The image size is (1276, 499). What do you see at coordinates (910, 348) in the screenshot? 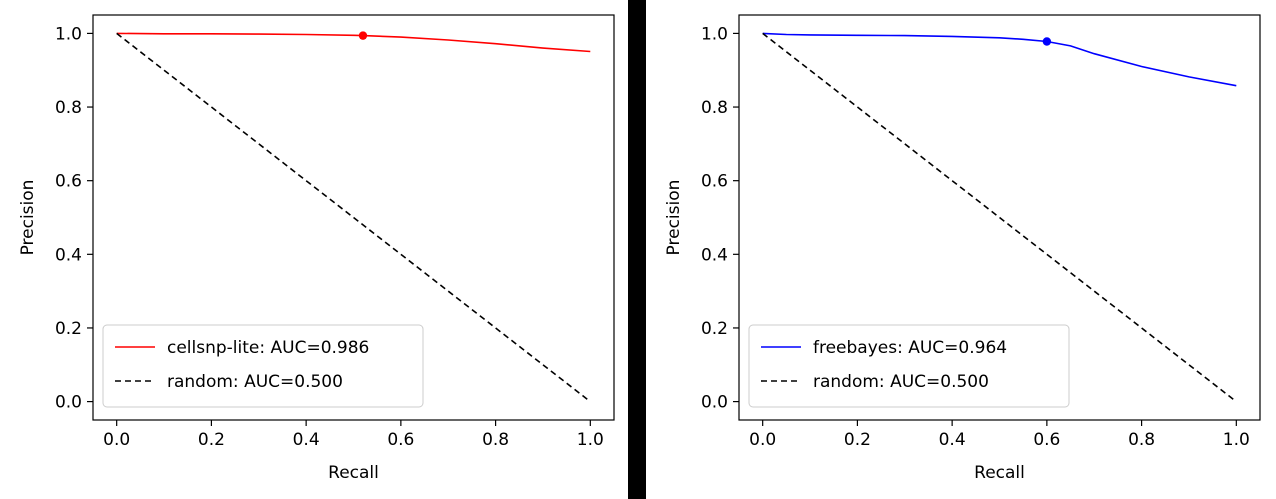
I see `legend-label: freebayes: AUC=0.964` at bounding box center [910, 348].